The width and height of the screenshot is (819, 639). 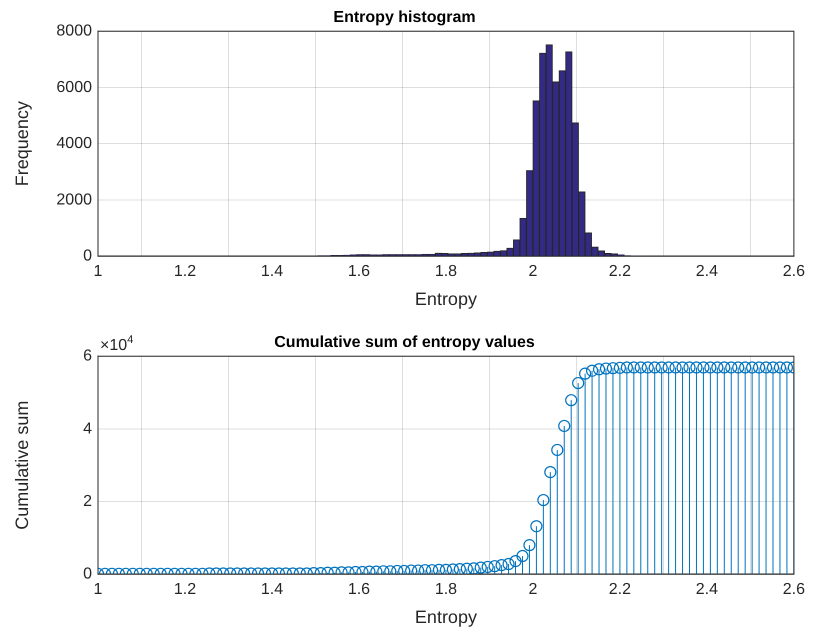 What do you see at coordinates (404, 17) in the screenshot?
I see `chart-title: Entropy histogram` at bounding box center [404, 17].